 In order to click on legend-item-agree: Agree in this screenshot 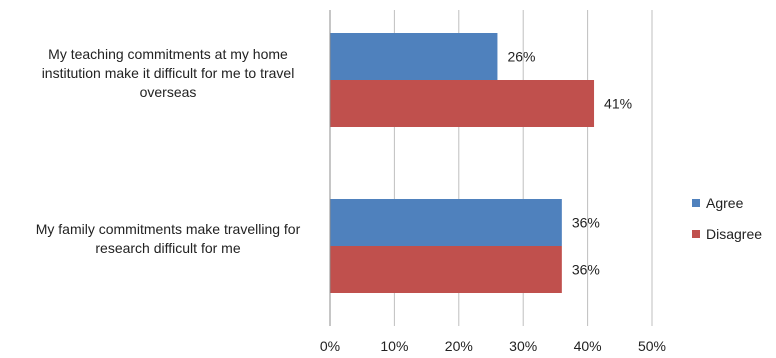, I will do `click(717, 203)`.